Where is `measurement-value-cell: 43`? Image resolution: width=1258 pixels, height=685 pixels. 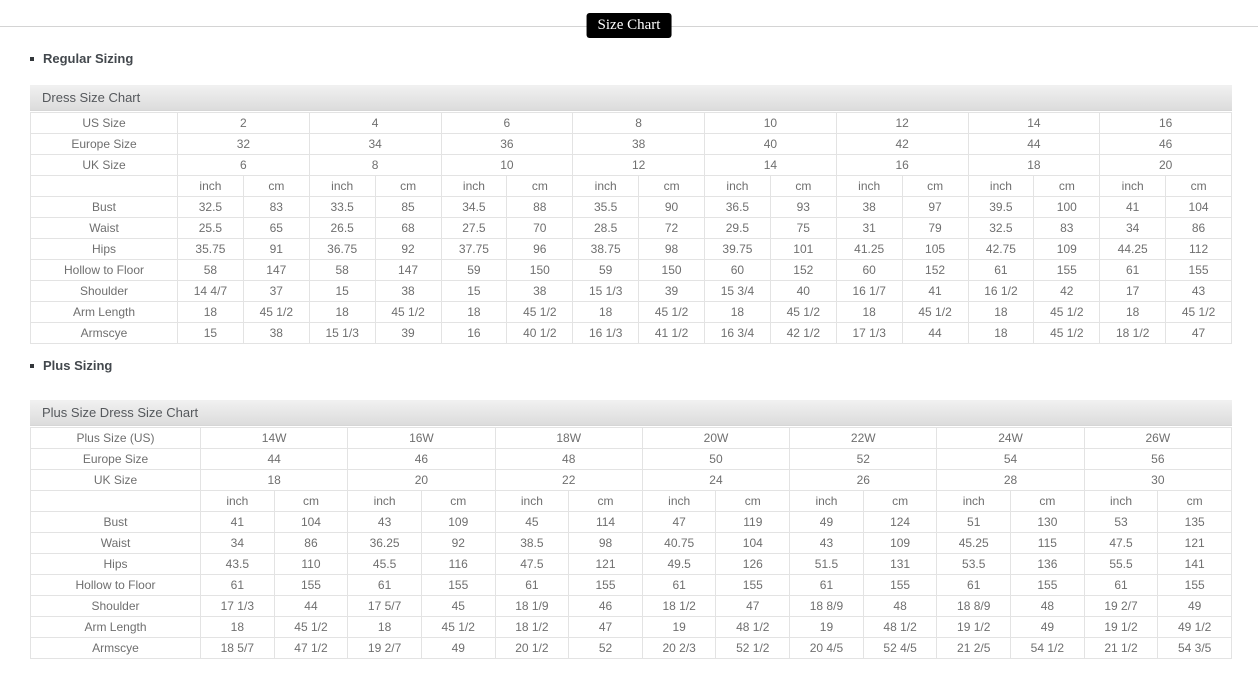
measurement-value-cell: 43 is located at coordinates (826, 543).